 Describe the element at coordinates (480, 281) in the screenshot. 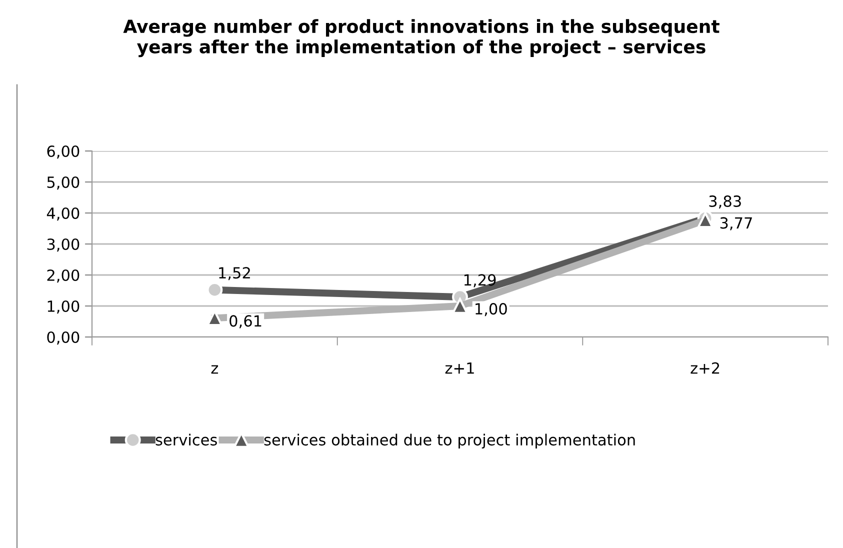

I see `data-label: 1,29` at that location.